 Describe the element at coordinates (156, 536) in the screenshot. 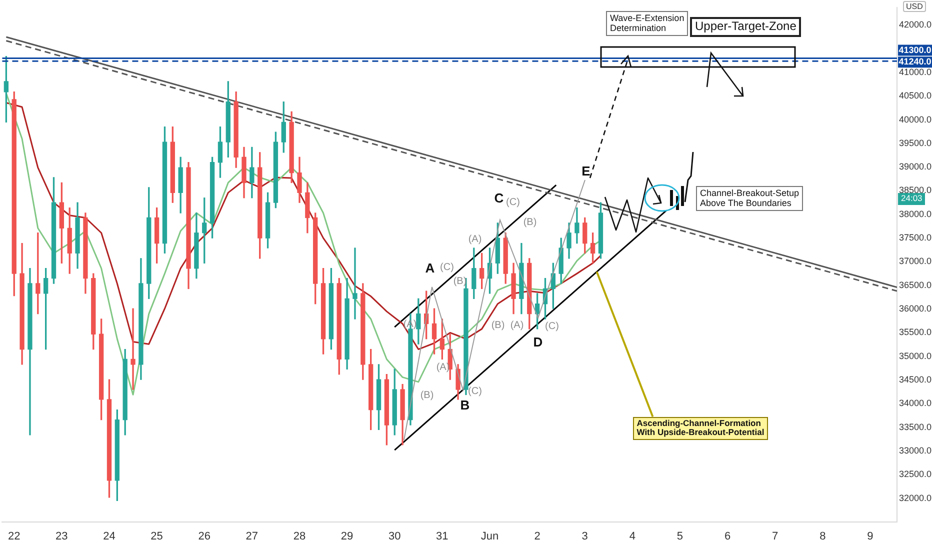

I see `x-tick-label: 25` at that location.